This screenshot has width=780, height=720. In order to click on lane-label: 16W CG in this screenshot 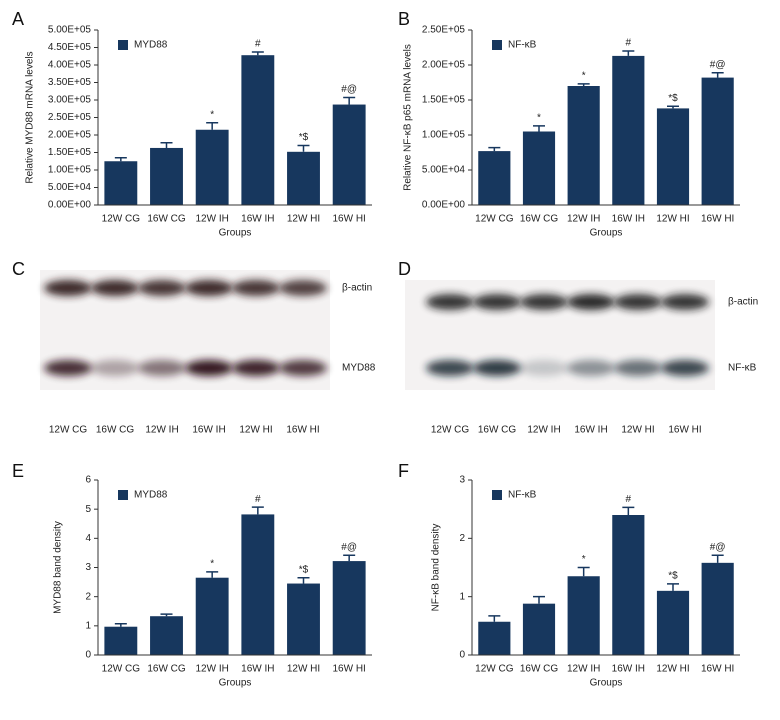, I will do `click(497, 430)`.